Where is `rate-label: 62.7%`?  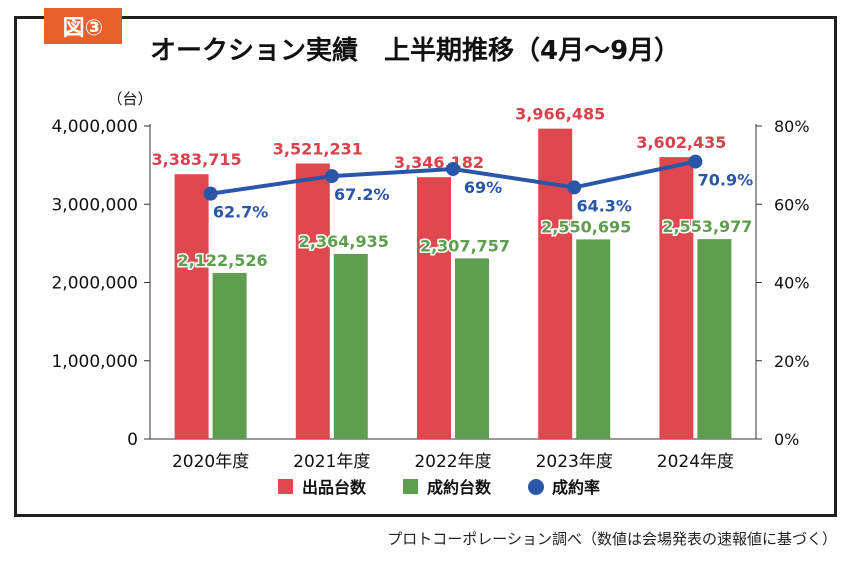 rate-label: 62.7% is located at coordinates (241, 212).